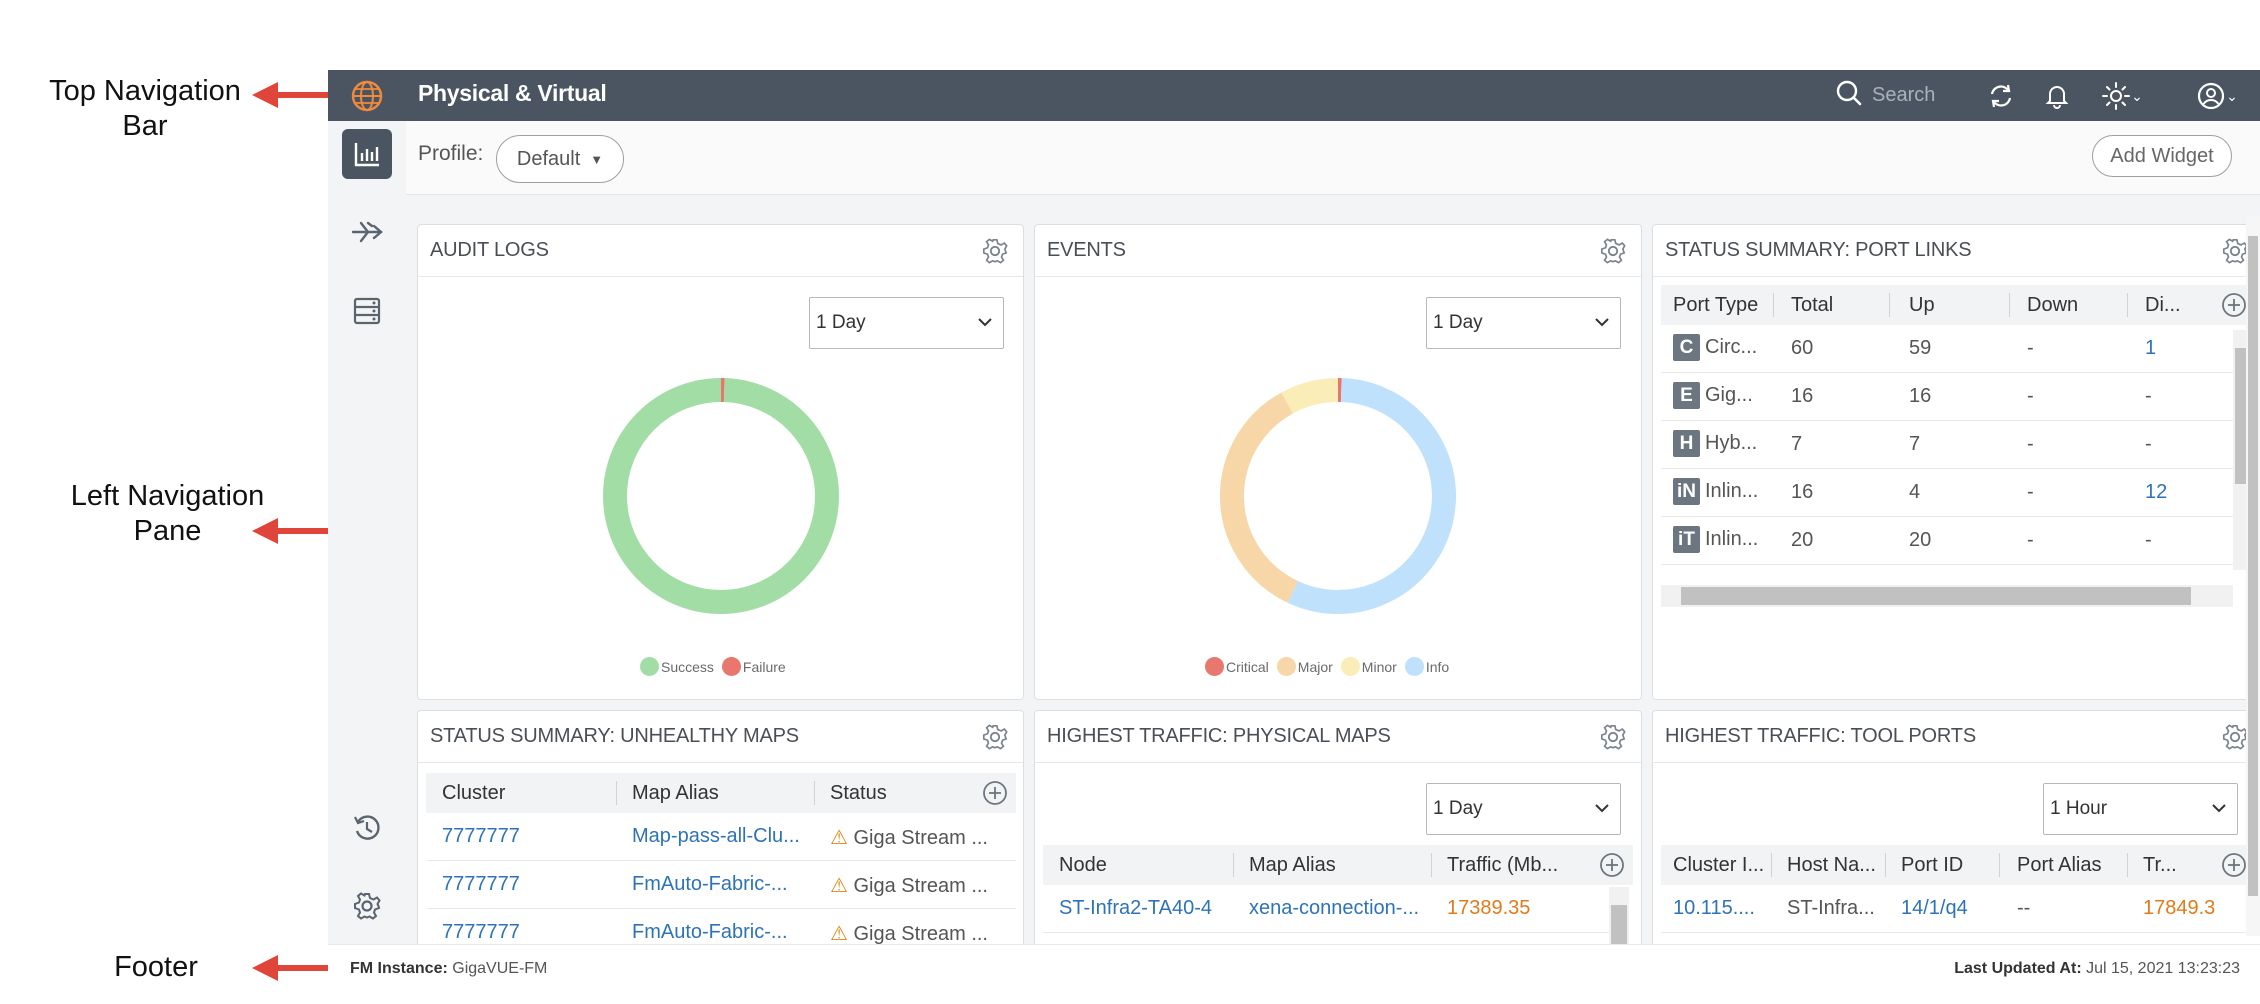 This screenshot has width=2260, height=1004. What do you see at coordinates (1934, 908) in the screenshot?
I see `port-id-link: 14/1/q4` at bounding box center [1934, 908].